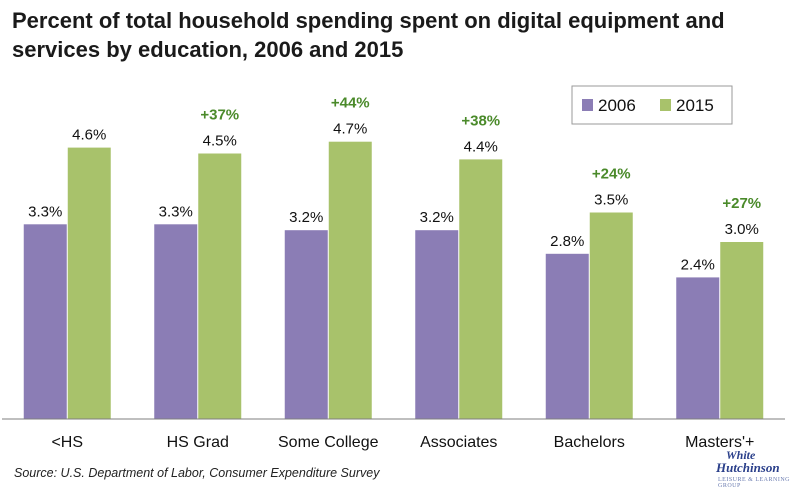 The width and height of the screenshot is (800, 493). Describe the element at coordinates (328, 442) in the screenshot. I see `x-tick-label-2: Some College` at that location.